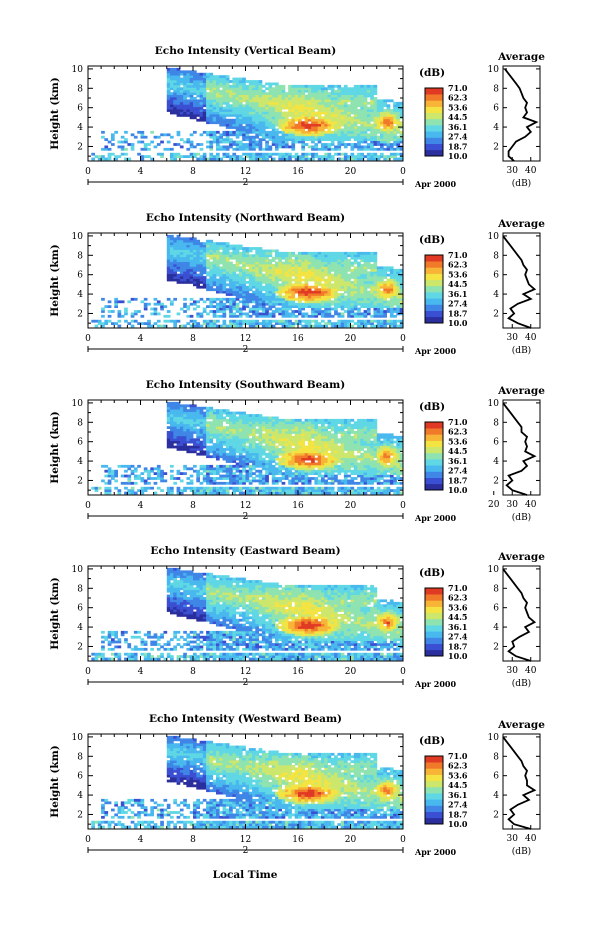 The image size is (616, 933). Describe the element at coordinates (521, 183) in the screenshot. I see `profile-xlabel: (dB)` at that location.